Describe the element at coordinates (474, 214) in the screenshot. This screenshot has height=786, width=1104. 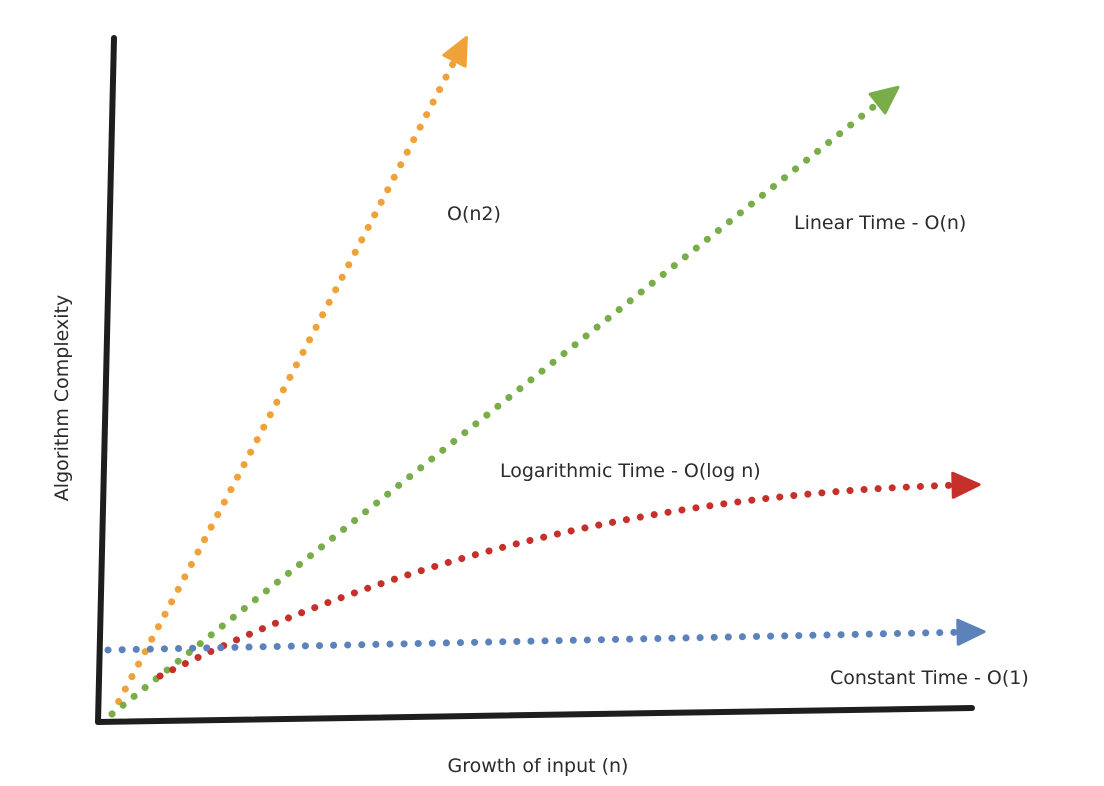
I see `label-quadratic: O(n2)` at that location.